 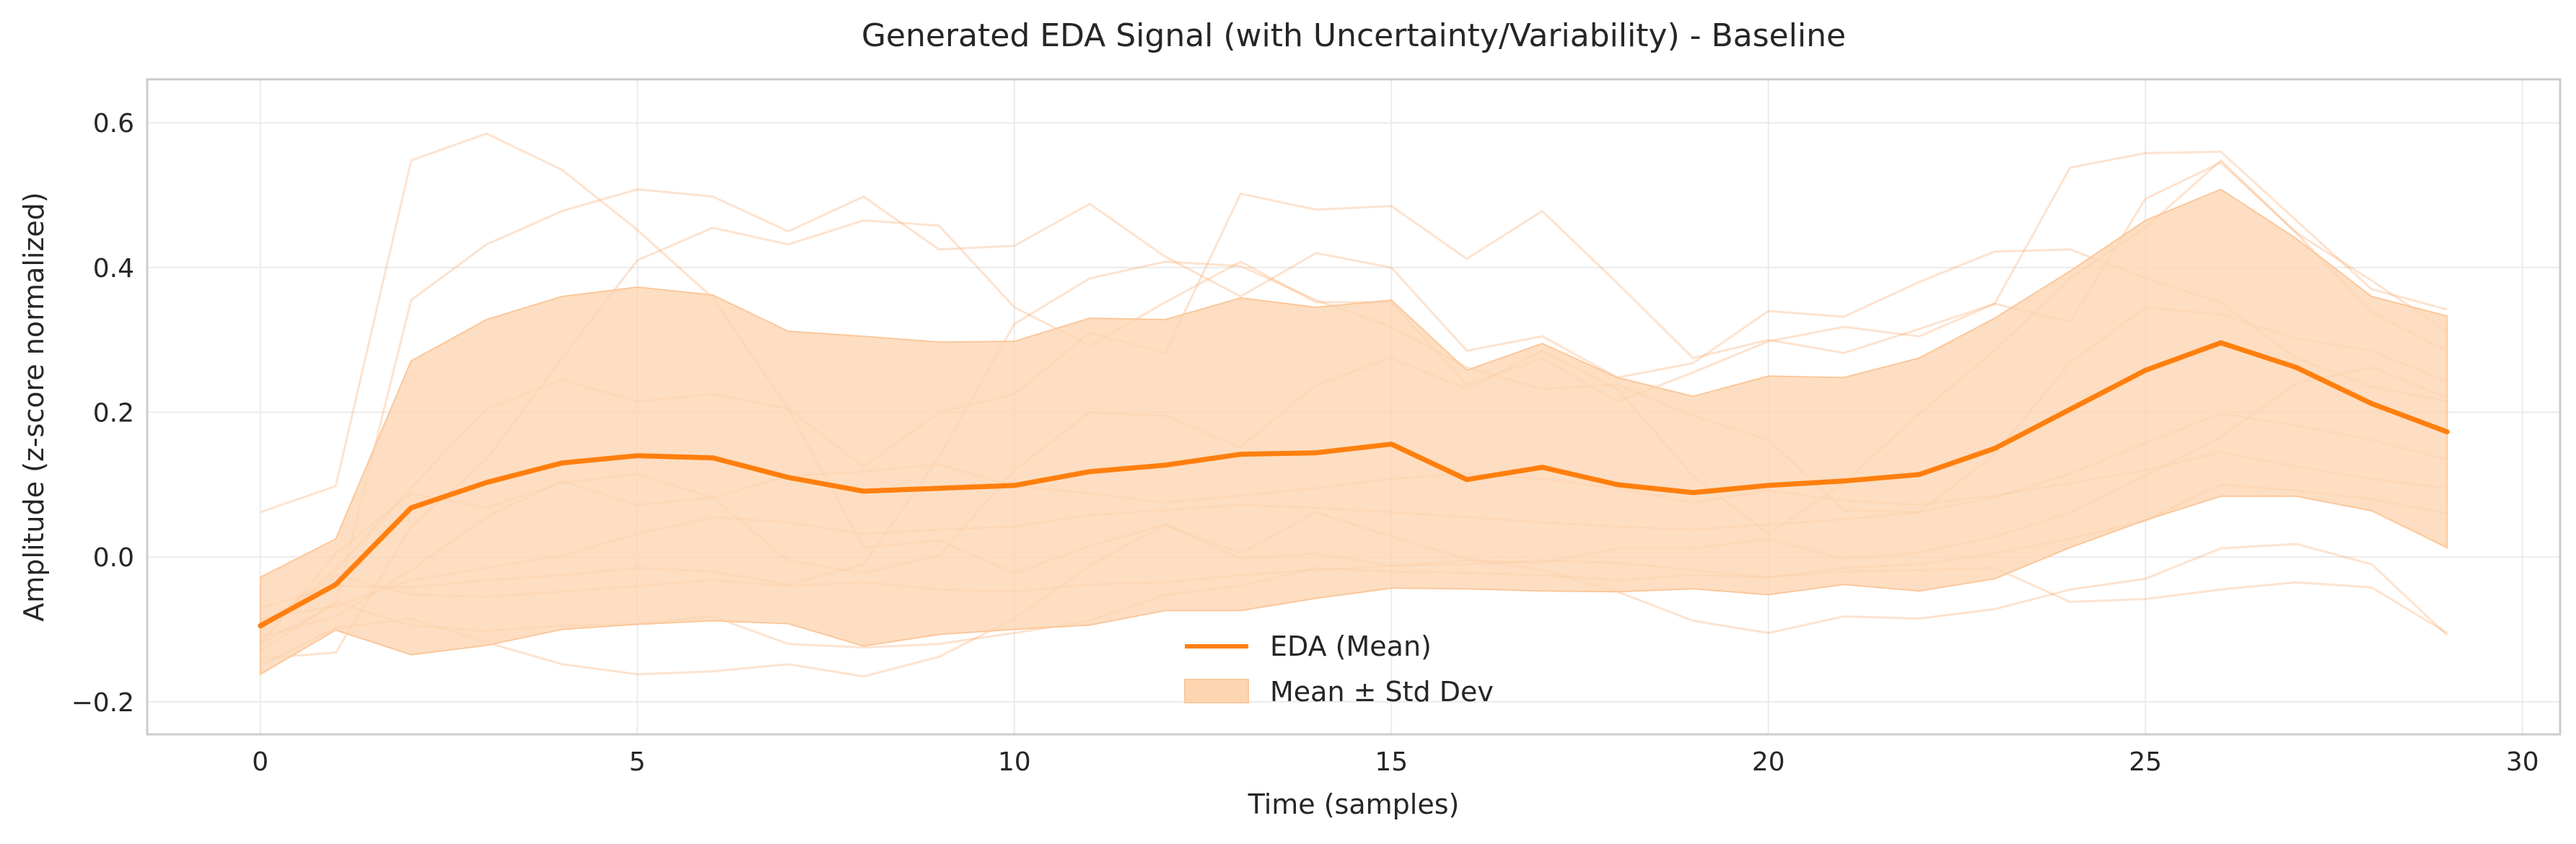 I want to click on legend-band-label: Mean ± Std Dev, so click(x=1382, y=692).